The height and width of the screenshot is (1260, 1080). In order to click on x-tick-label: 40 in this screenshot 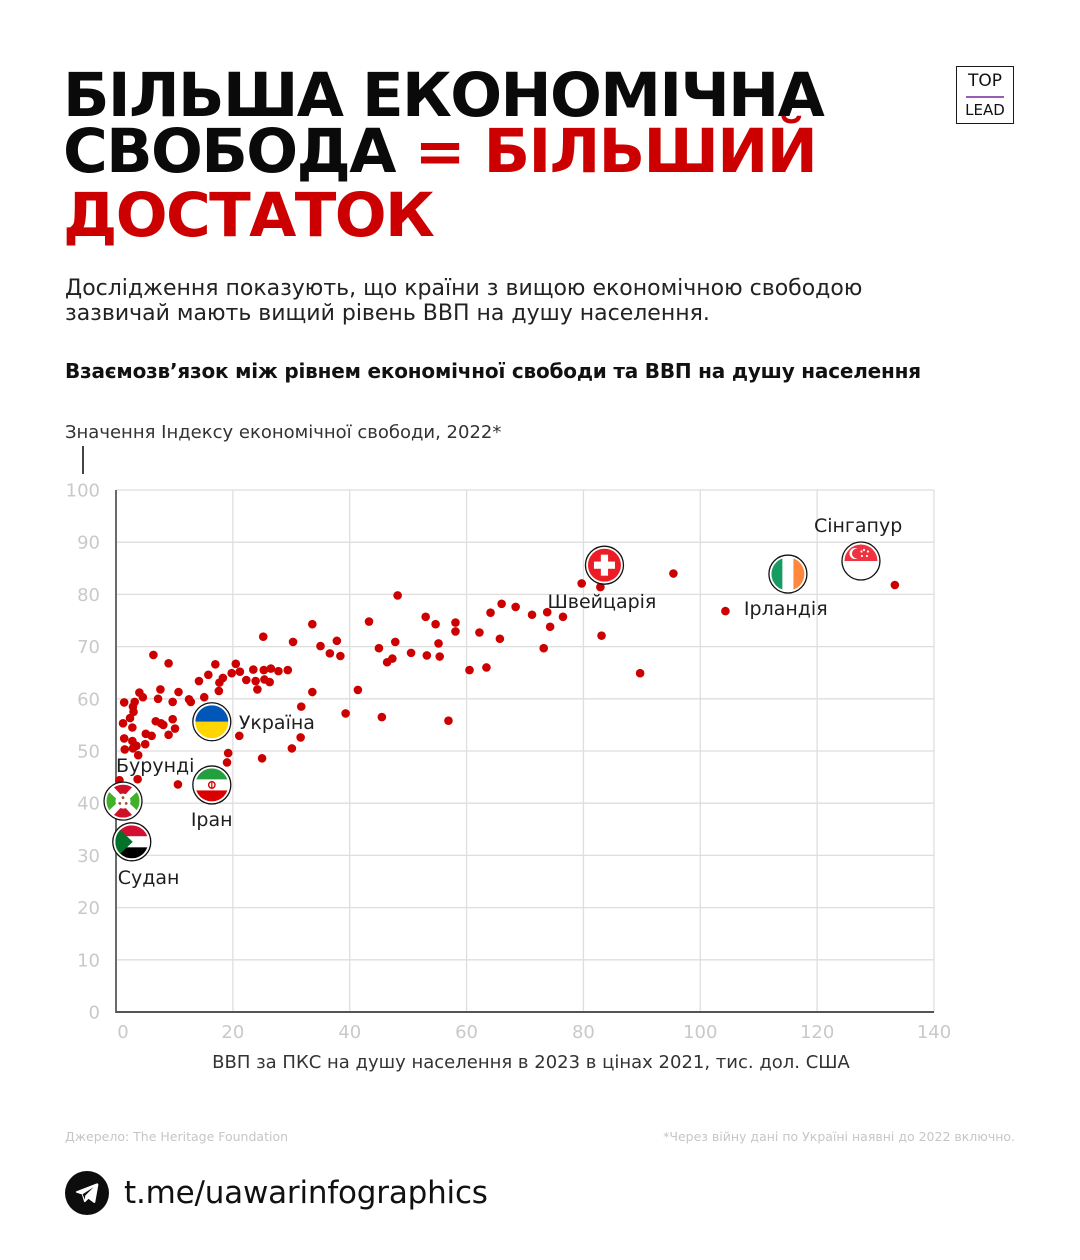, I will do `click(349, 1032)`.